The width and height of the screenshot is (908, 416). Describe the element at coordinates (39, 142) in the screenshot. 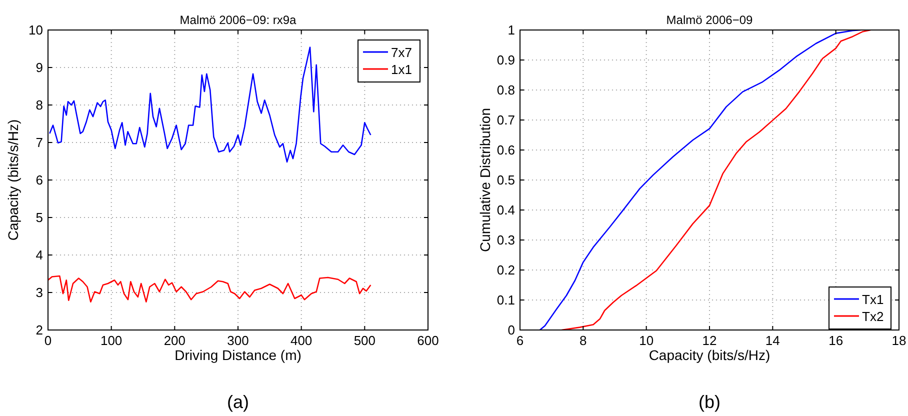

I see `y-tick-label: 7` at that location.